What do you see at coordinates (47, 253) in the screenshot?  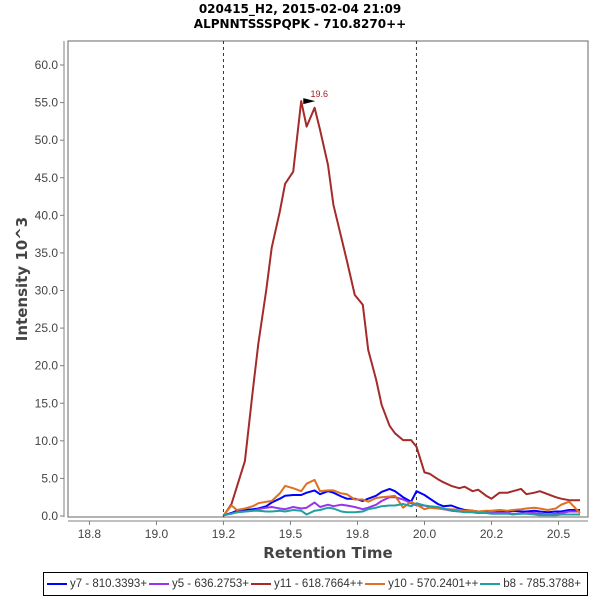 I see `y-tick-label: 35.0` at bounding box center [47, 253].